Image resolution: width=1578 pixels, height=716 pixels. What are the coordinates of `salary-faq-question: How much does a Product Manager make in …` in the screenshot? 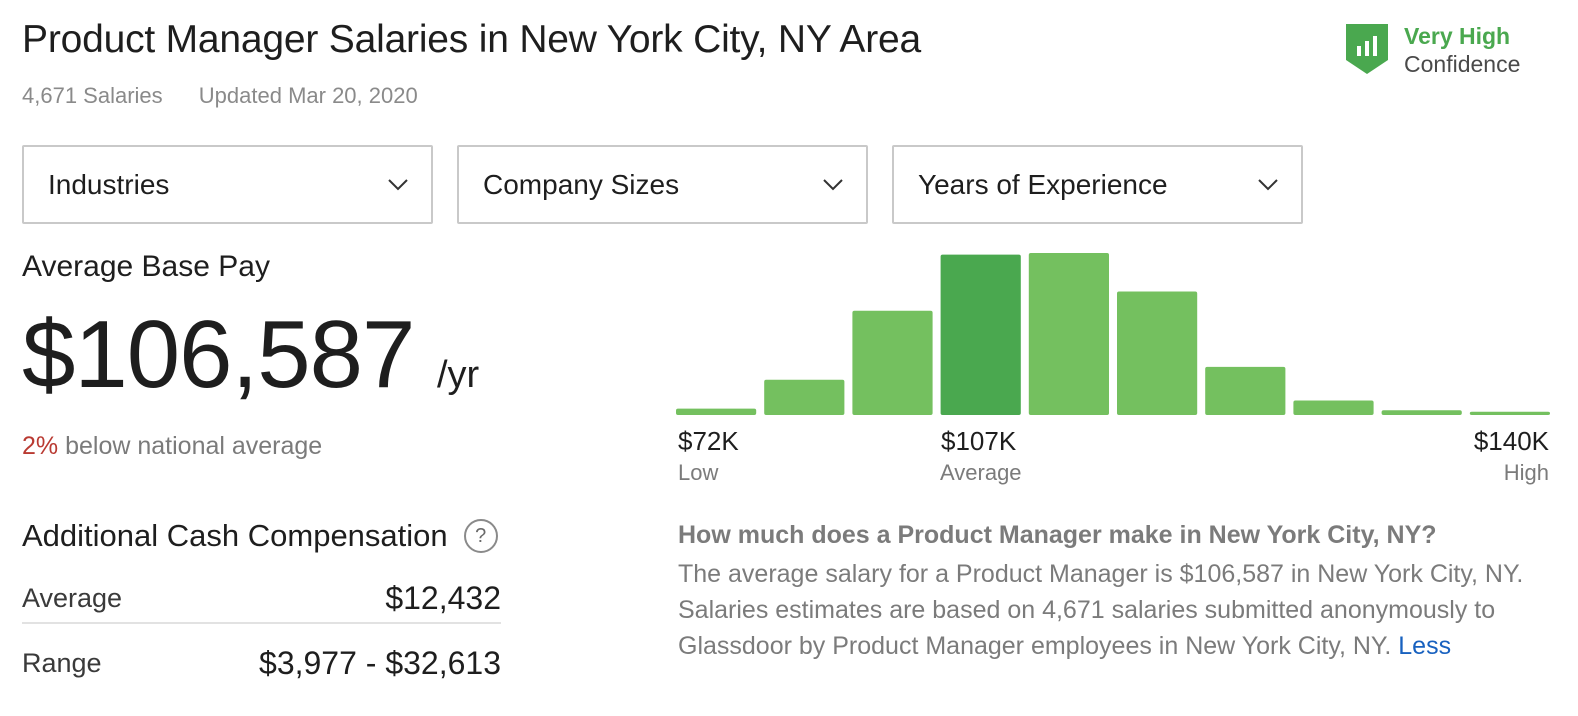 It's located at (1057, 535).